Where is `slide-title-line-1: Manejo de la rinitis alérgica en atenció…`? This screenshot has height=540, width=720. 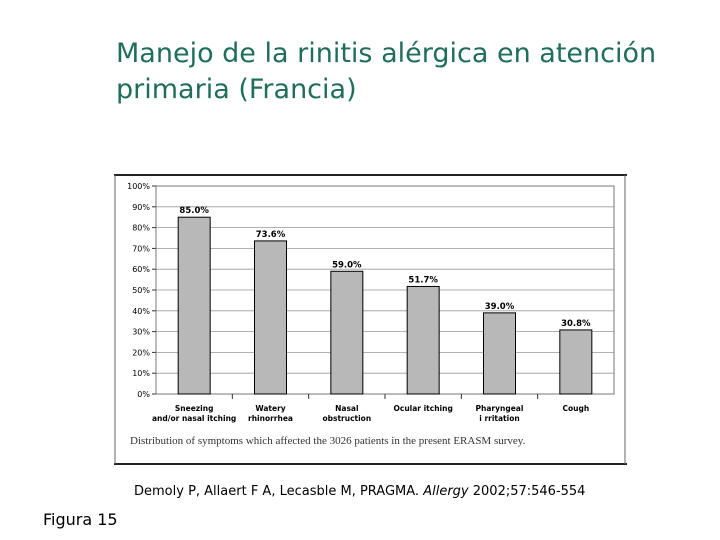
slide-title-line-1: Manejo de la rinitis alérgica en atenció… is located at coordinates (386, 53).